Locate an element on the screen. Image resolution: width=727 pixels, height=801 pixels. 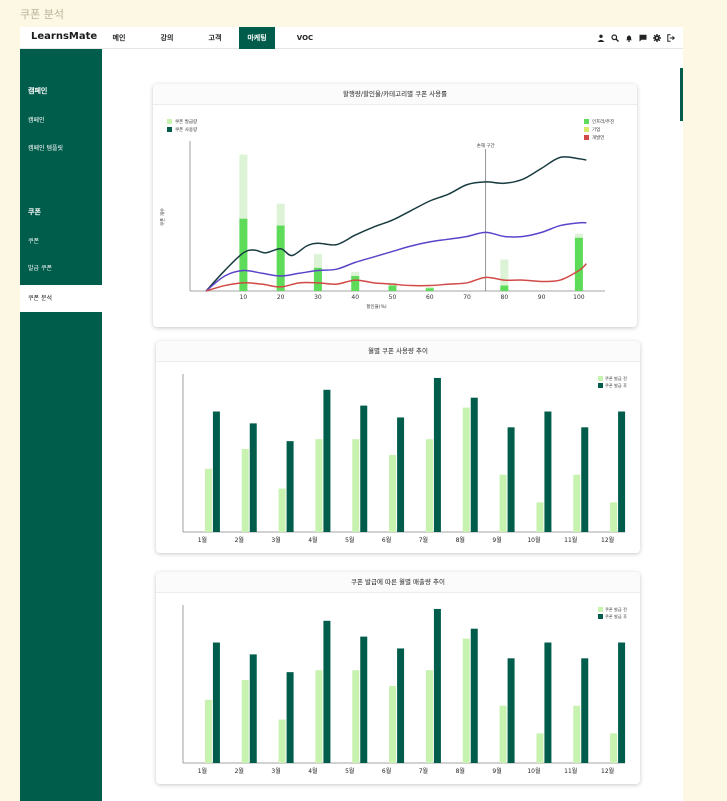
sidebar-item-issued-coupon: 발급 쿠폰 is located at coordinates (40, 268).